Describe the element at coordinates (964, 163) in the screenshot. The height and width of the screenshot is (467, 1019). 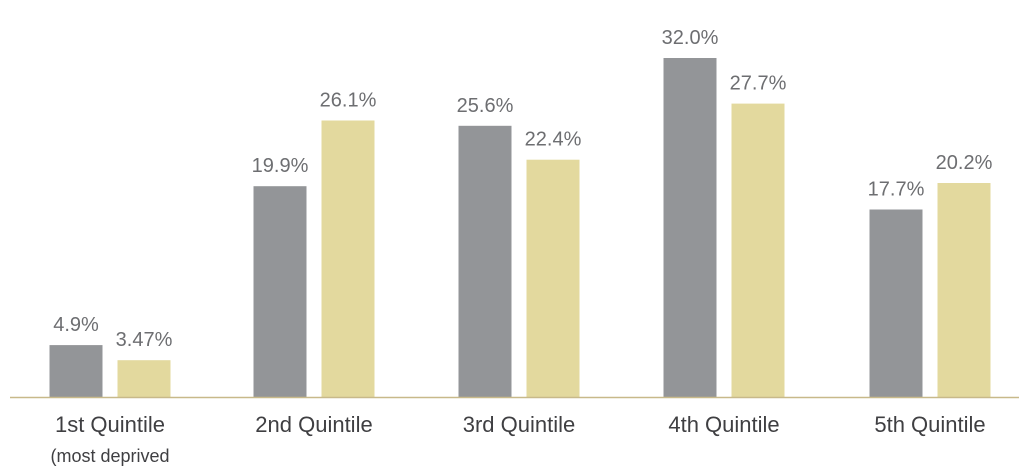
I see `value-label-gold-5: 20.2%` at that location.